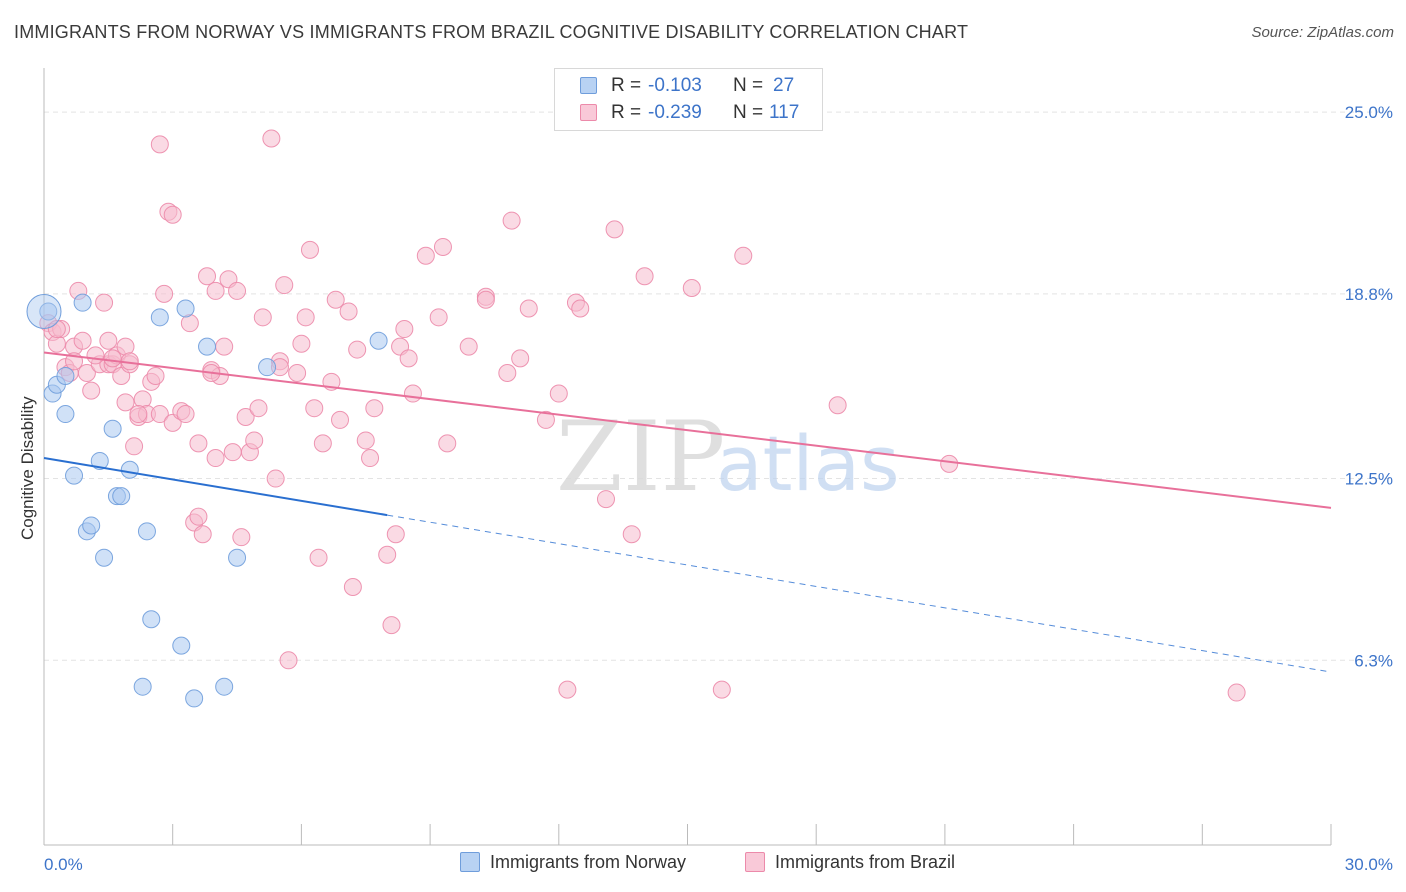 The image size is (1406, 892). What do you see at coordinates (675, 85) in the screenshot?
I see `legend-r-value: -0.103` at bounding box center [675, 85].